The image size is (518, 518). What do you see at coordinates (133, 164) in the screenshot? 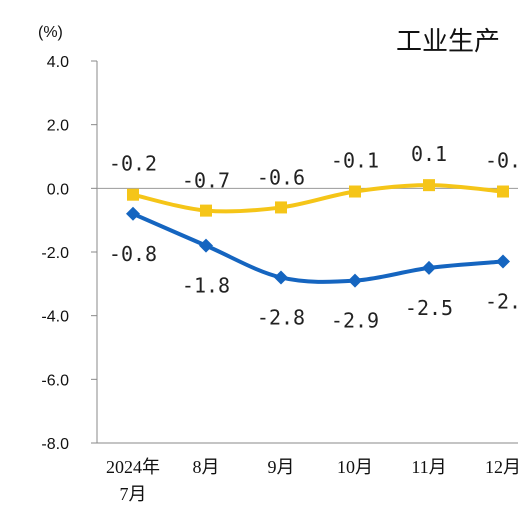
I see `data-label: -0.2` at bounding box center [133, 164].